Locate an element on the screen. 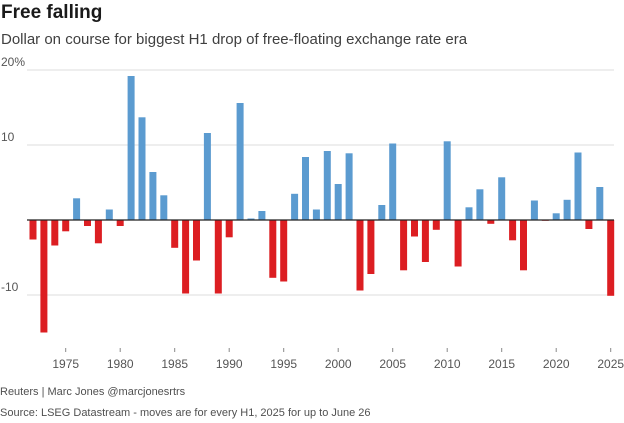 The height and width of the screenshot is (423, 624). y-tick-label: 10 is located at coordinates (8, 137).